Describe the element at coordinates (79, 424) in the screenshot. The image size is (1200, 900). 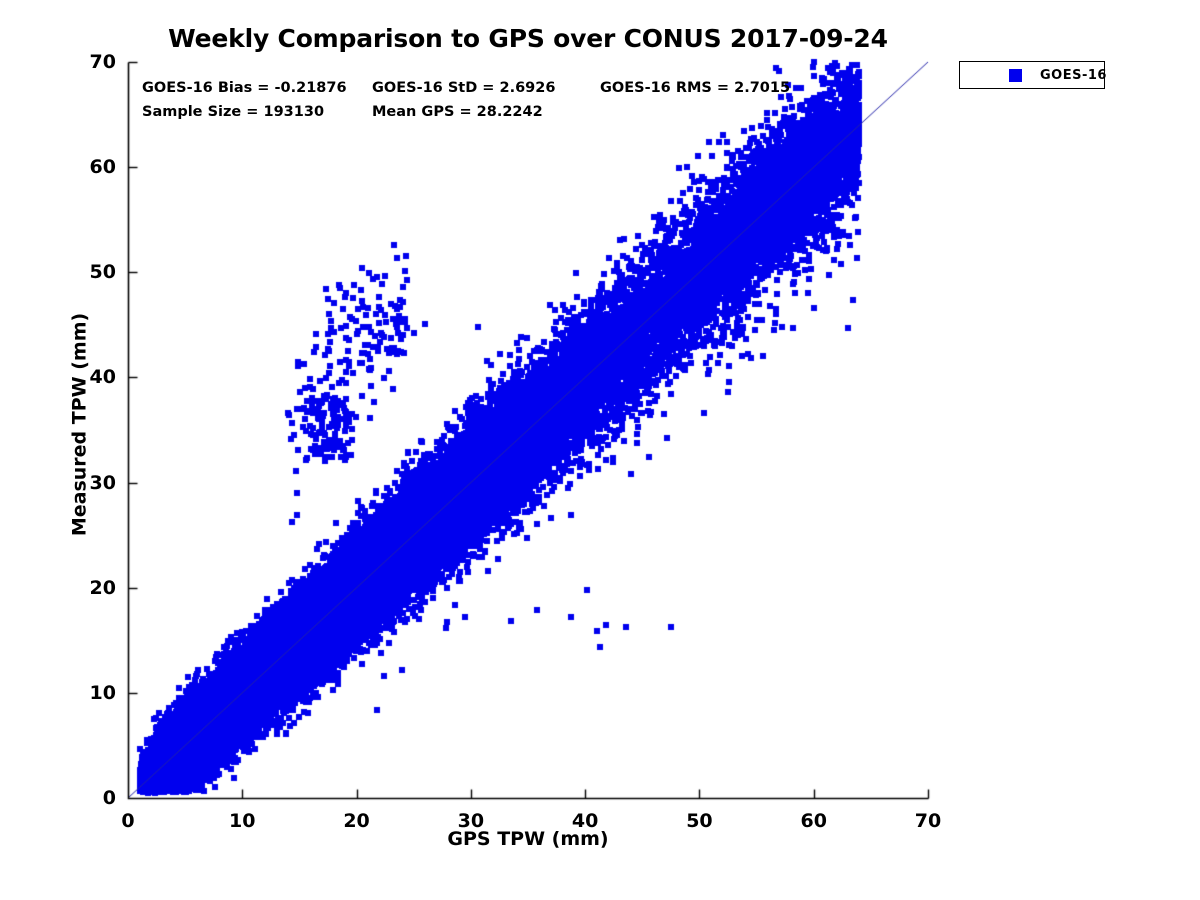
I see `y-axis-label: Measured TPW (mm)` at that location.